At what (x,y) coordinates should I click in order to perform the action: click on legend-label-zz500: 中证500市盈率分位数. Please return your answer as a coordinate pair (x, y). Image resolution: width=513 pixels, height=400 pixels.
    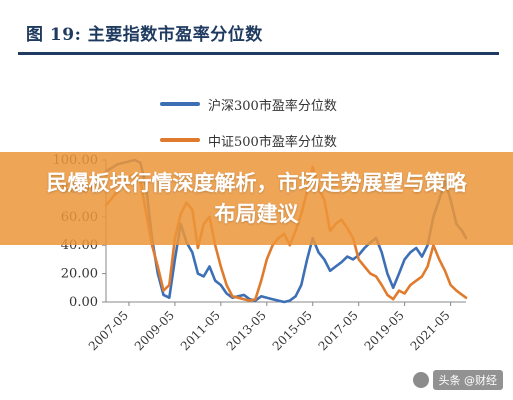
    Looking at the image, I should click on (272, 142).